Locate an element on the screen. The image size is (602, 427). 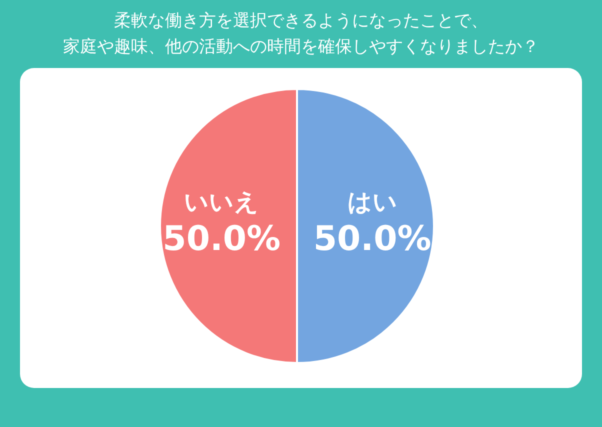
slice-label: はい is located at coordinates (372, 202).